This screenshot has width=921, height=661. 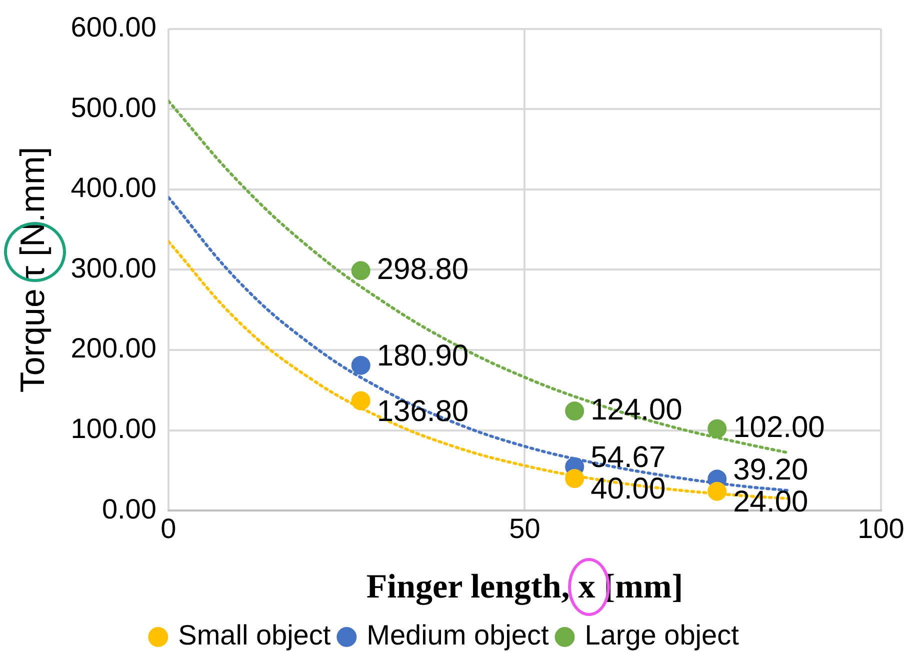 What do you see at coordinates (628, 489) in the screenshot?
I see `data-label: 40.00` at bounding box center [628, 489].